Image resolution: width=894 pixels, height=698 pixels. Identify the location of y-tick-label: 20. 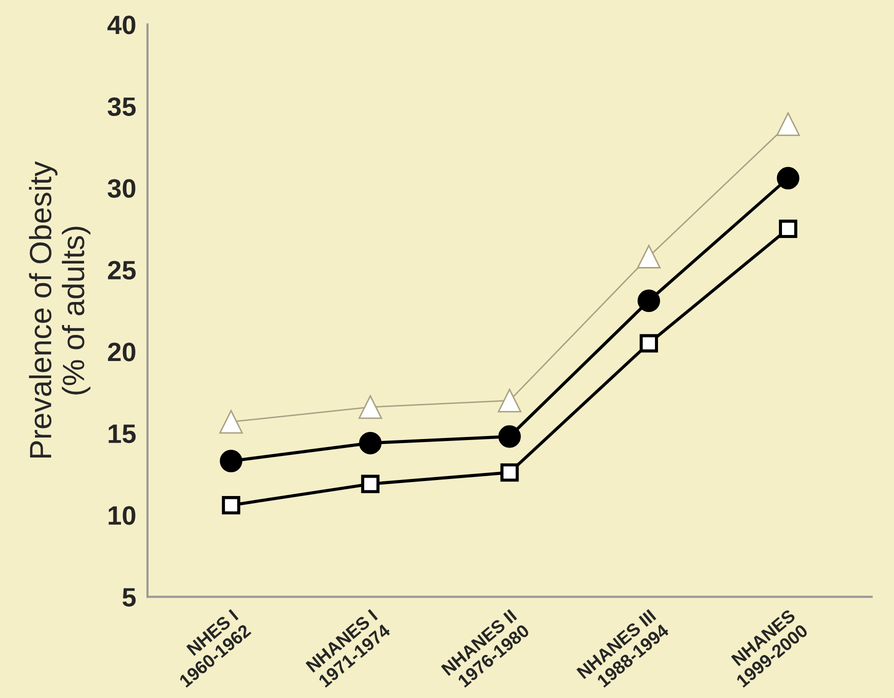
(122, 352).